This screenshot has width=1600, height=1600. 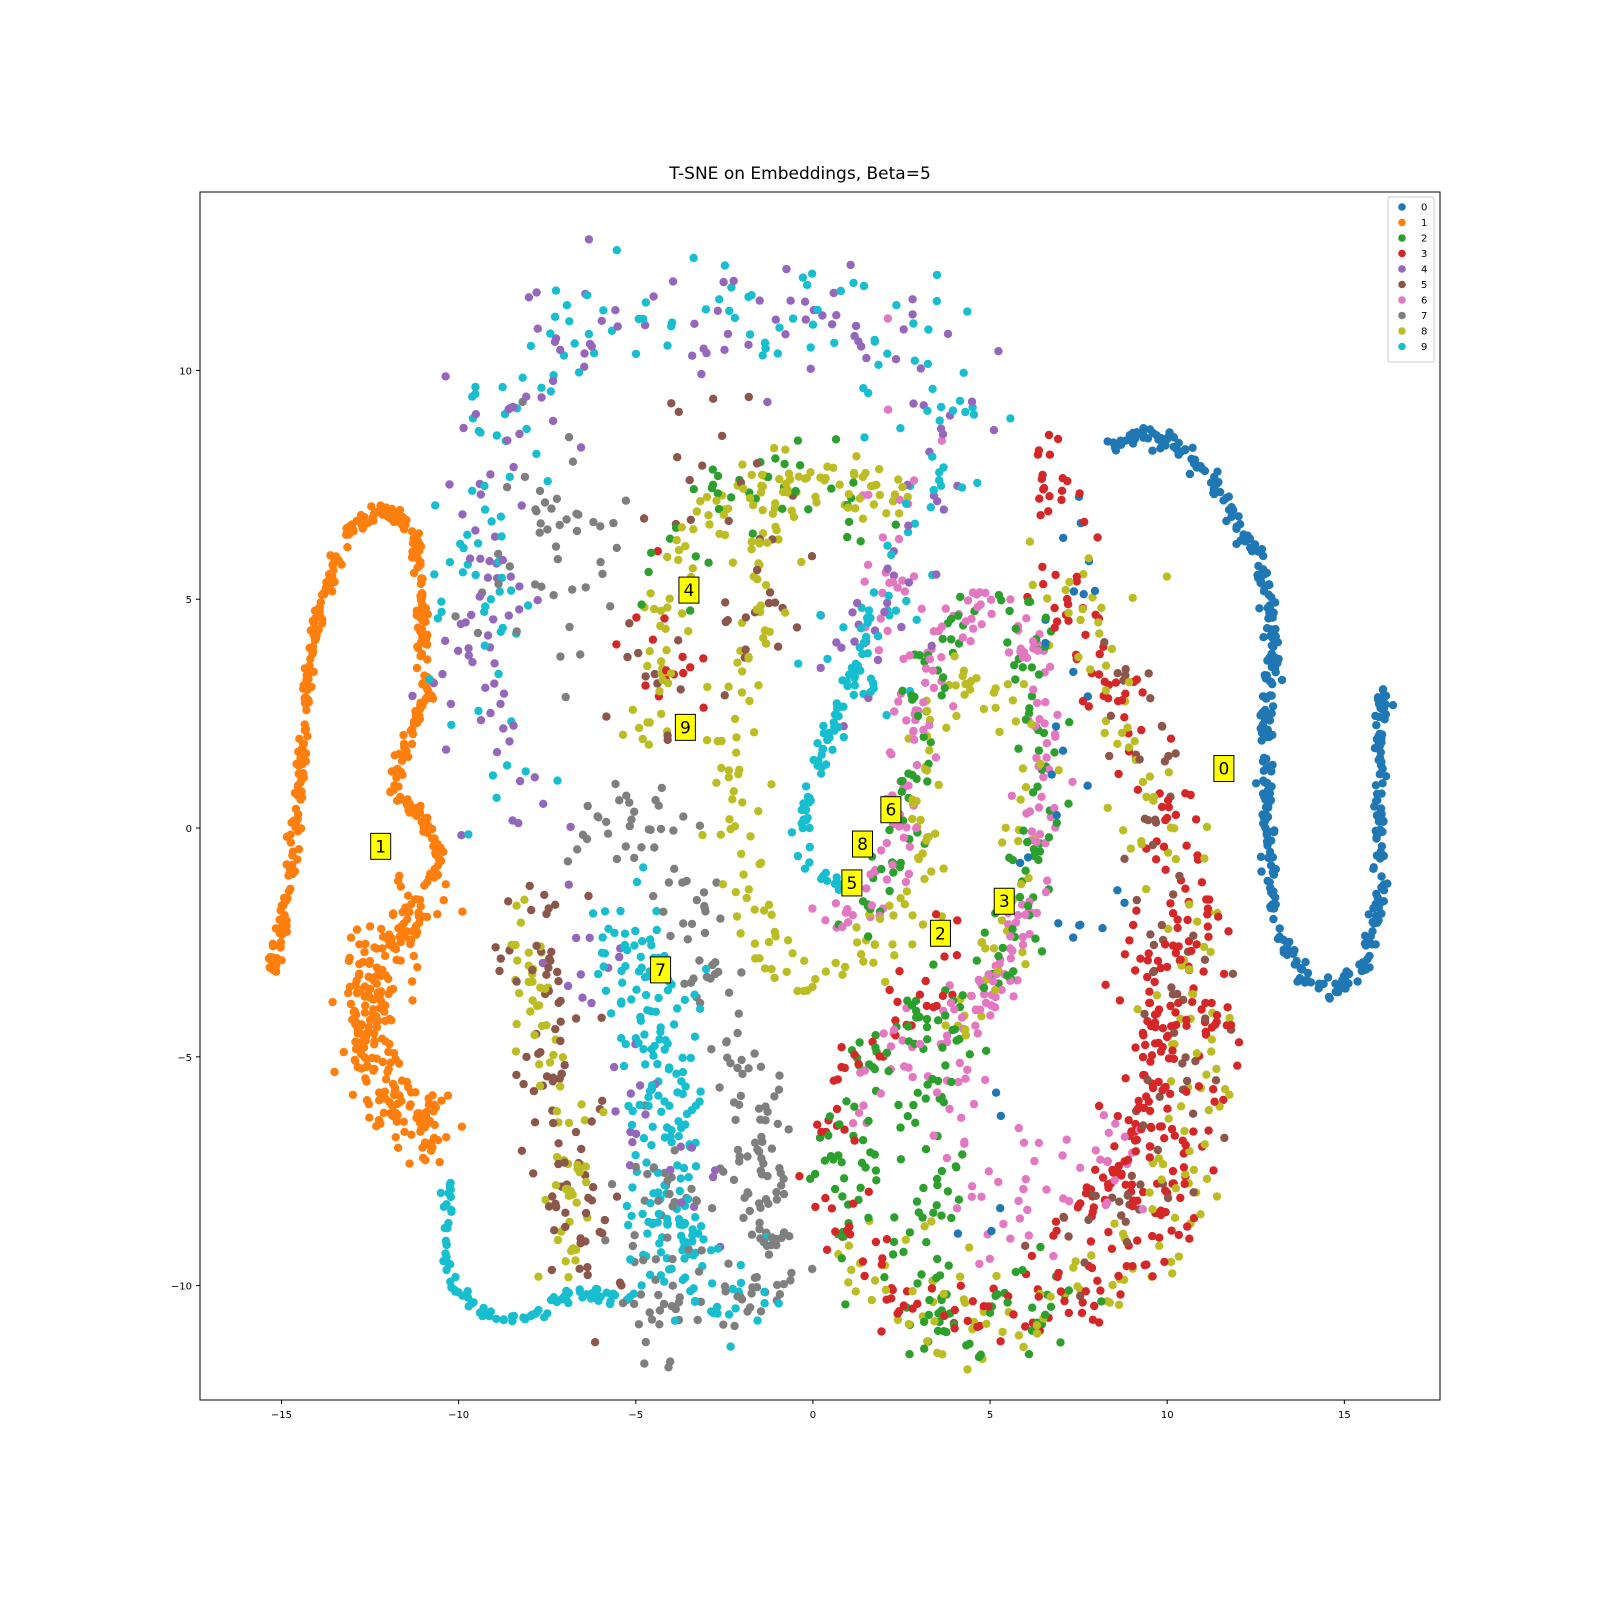 What do you see at coordinates (1424, 332) in the screenshot?
I see `legend-label-8: 8` at bounding box center [1424, 332].